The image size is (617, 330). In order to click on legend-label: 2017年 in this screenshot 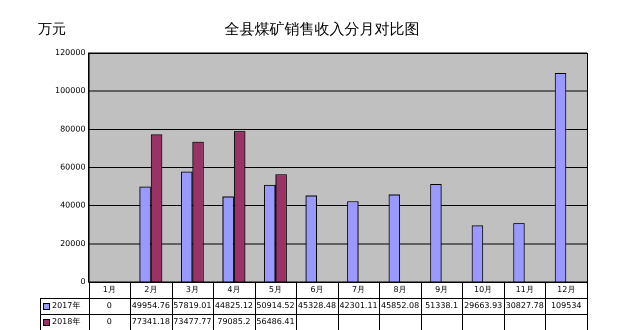, I will do `click(66, 305)`.